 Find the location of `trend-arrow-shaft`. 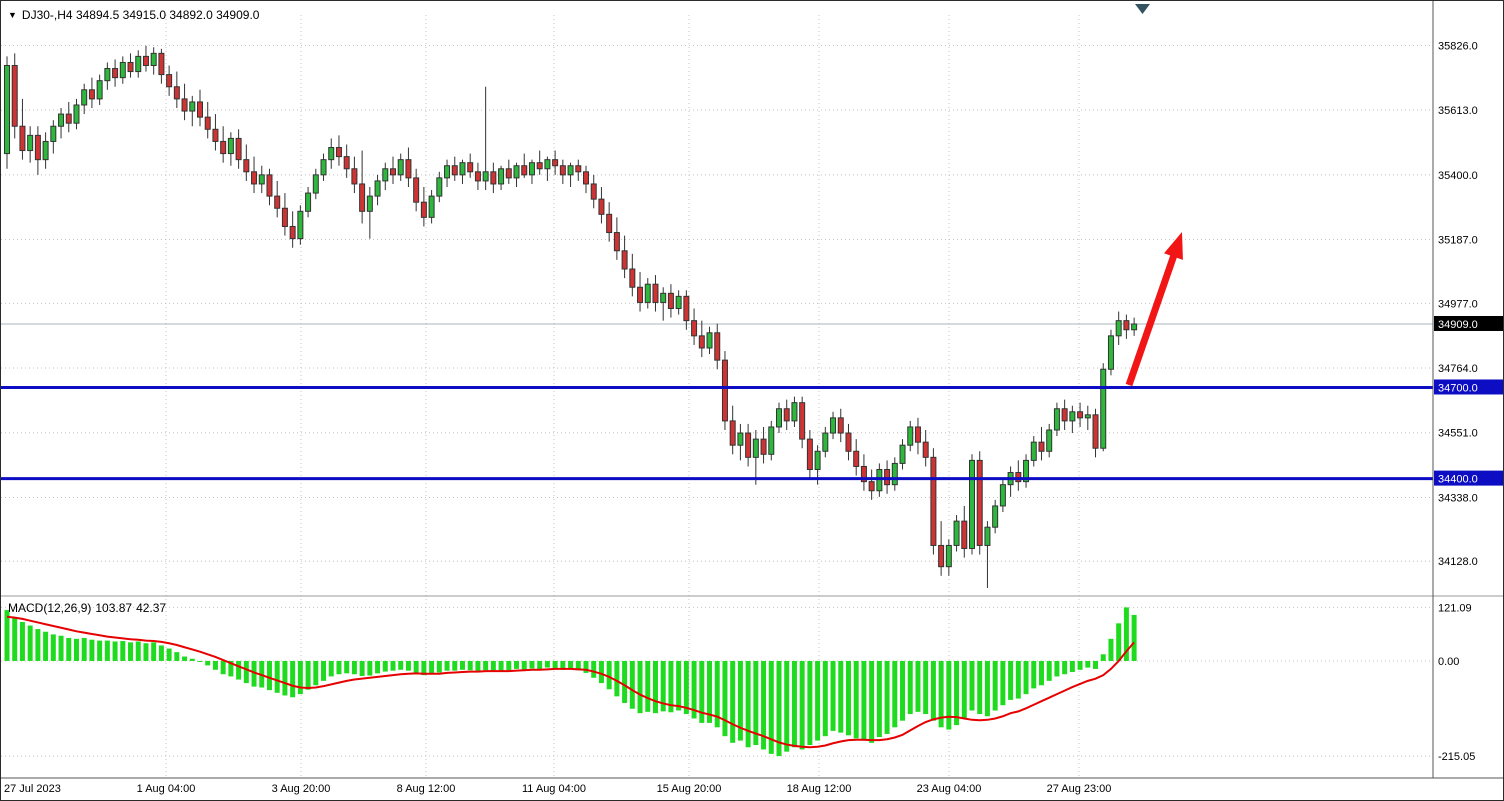

trend-arrow-shaft is located at coordinates (1152, 319).